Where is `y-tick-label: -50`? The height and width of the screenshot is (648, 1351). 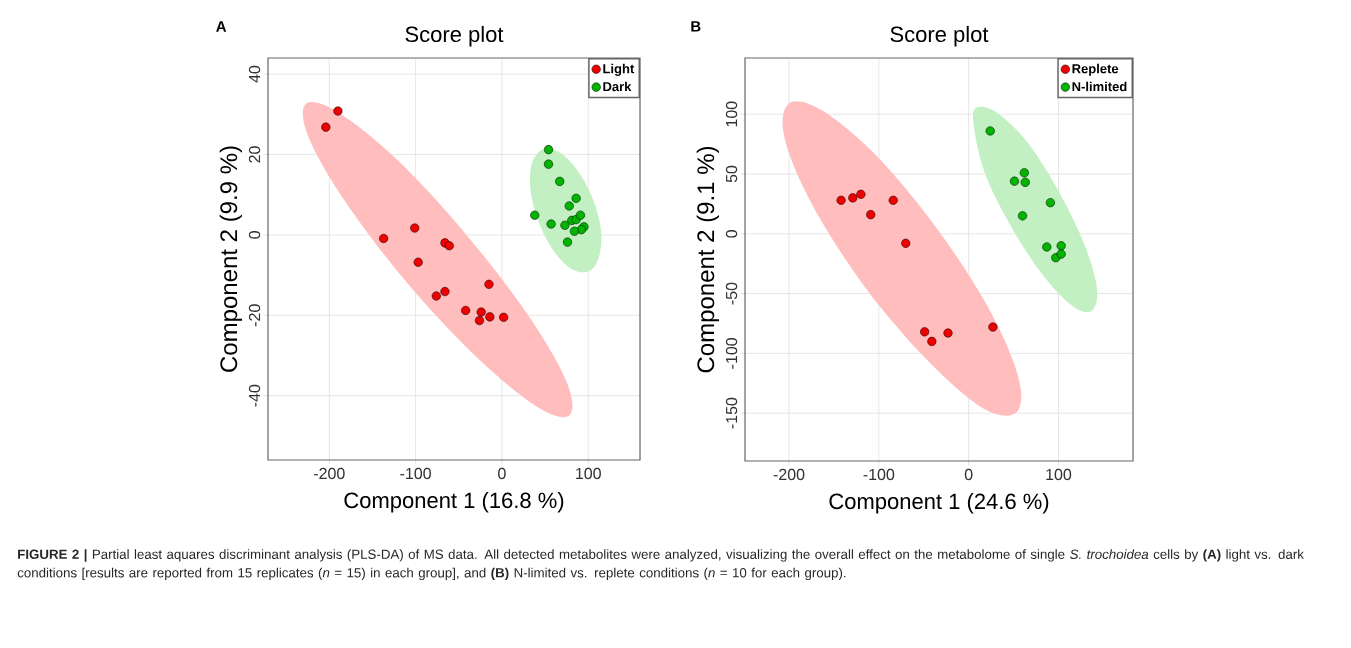
y-tick-label: -50 is located at coordinates (731, 293).